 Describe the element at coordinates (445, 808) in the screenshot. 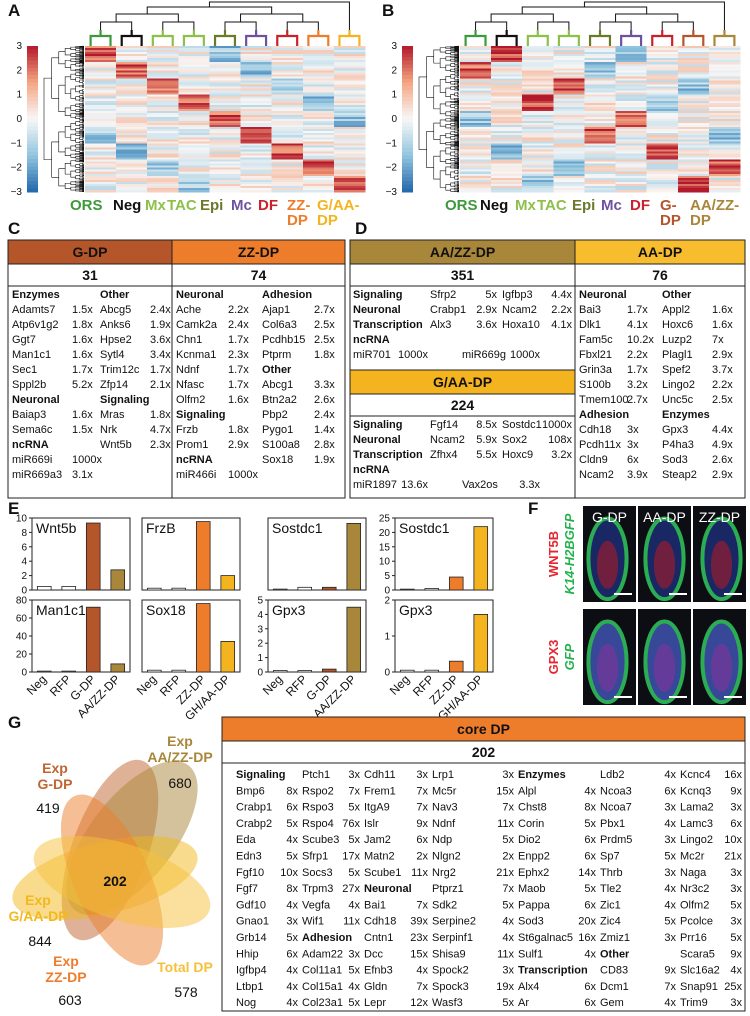

I see `gene: Nav3` at that location.